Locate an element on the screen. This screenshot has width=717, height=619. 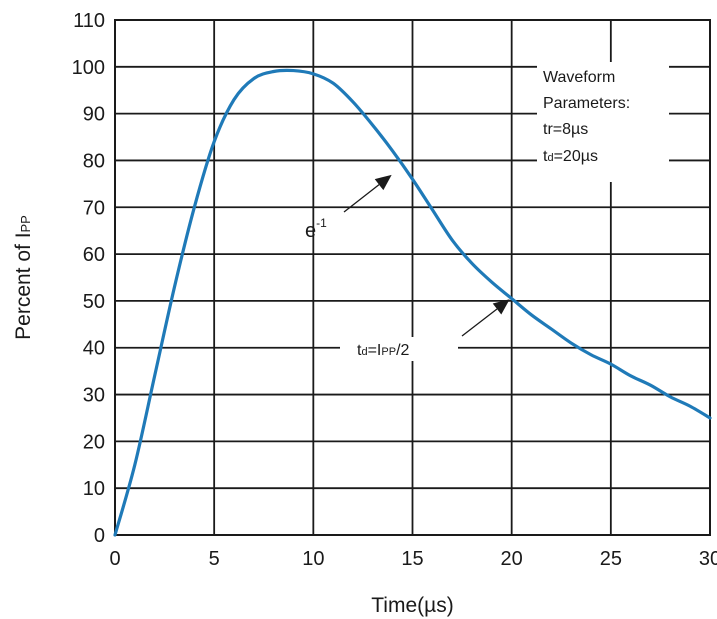
e-inverse-label: e-1 is located at coordinates (316, 229).